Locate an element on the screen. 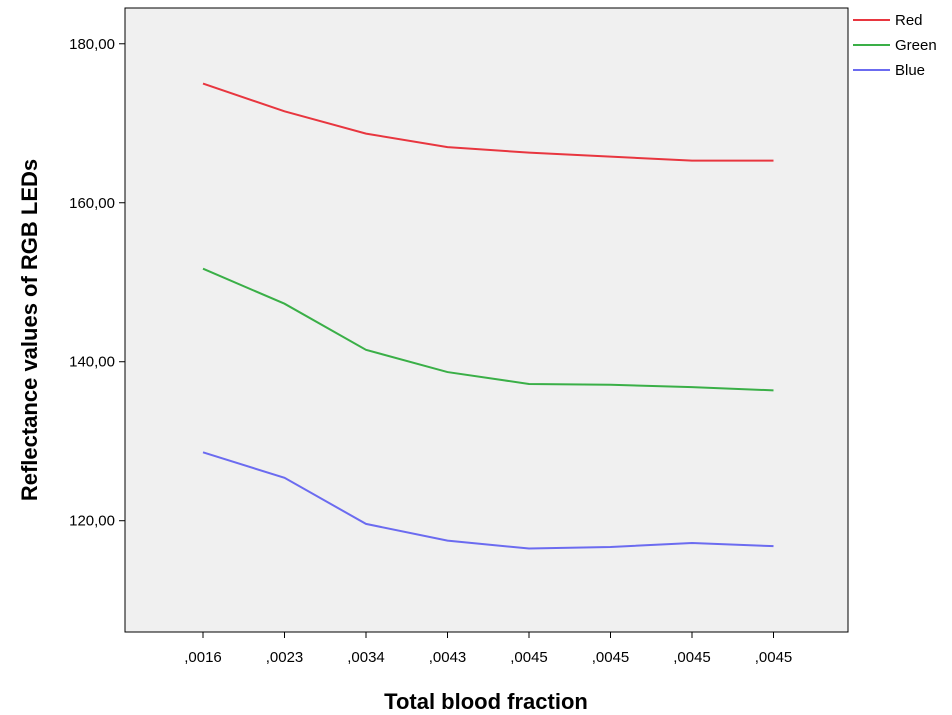 Image resolution: width=952 pixels, height=715 pixels. series-line-red is located at coordinates (488, 122).